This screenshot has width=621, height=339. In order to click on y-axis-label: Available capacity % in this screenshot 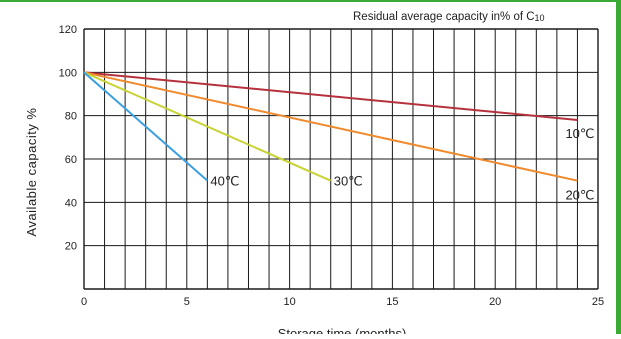, I will do `click(31, 172)`.